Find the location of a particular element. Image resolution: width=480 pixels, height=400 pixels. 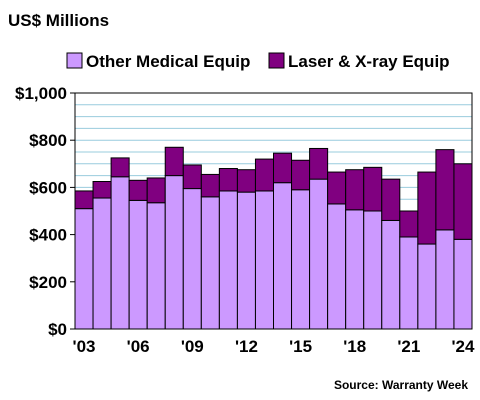

bar-segment-other-medical-2011 is located at coordinates (228, 260).